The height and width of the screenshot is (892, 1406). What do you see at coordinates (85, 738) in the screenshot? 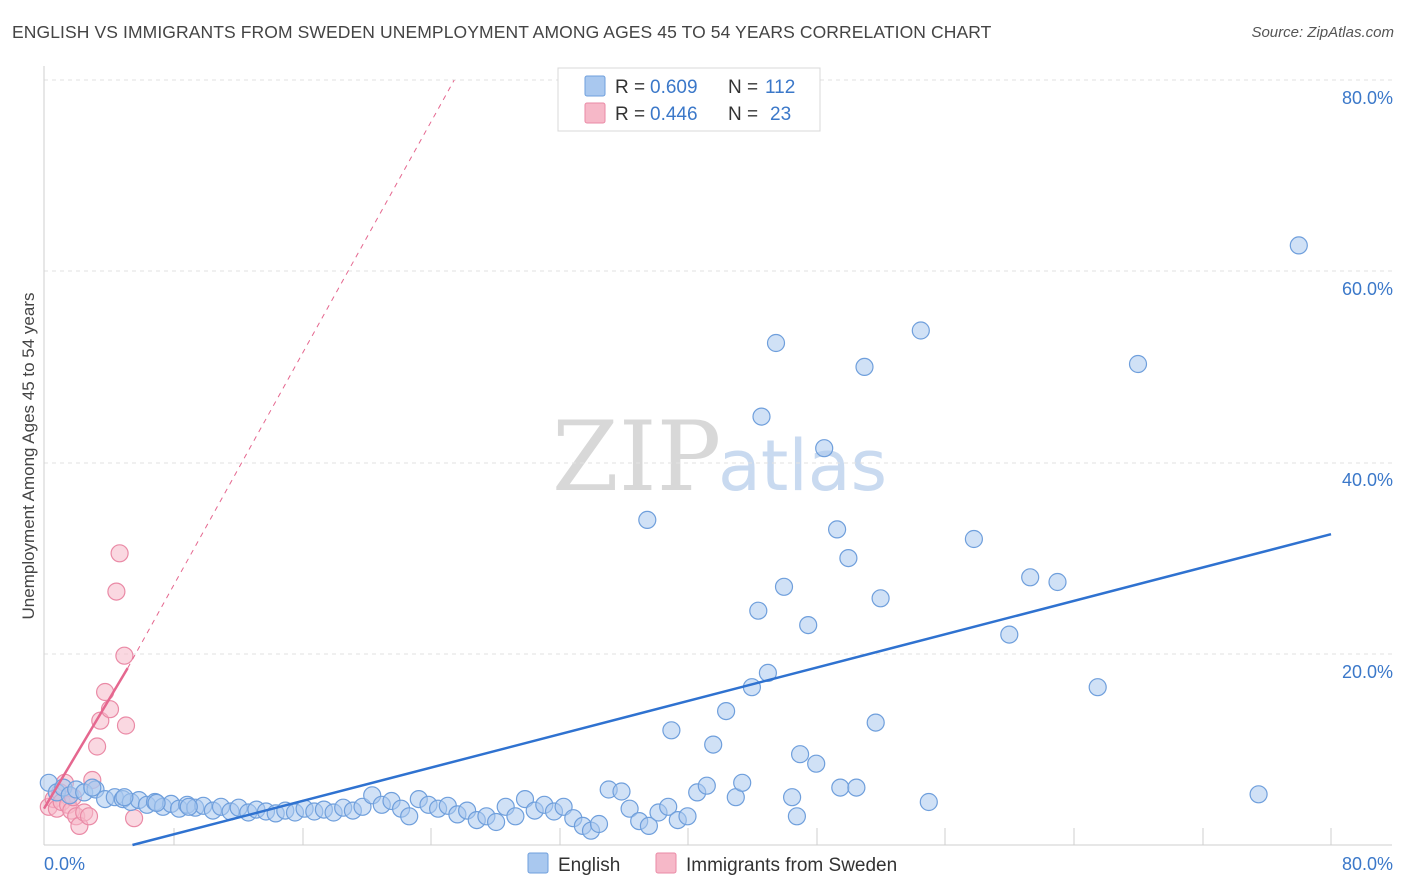
I see `sweden-trend-line` at bounding box center [85, 738].